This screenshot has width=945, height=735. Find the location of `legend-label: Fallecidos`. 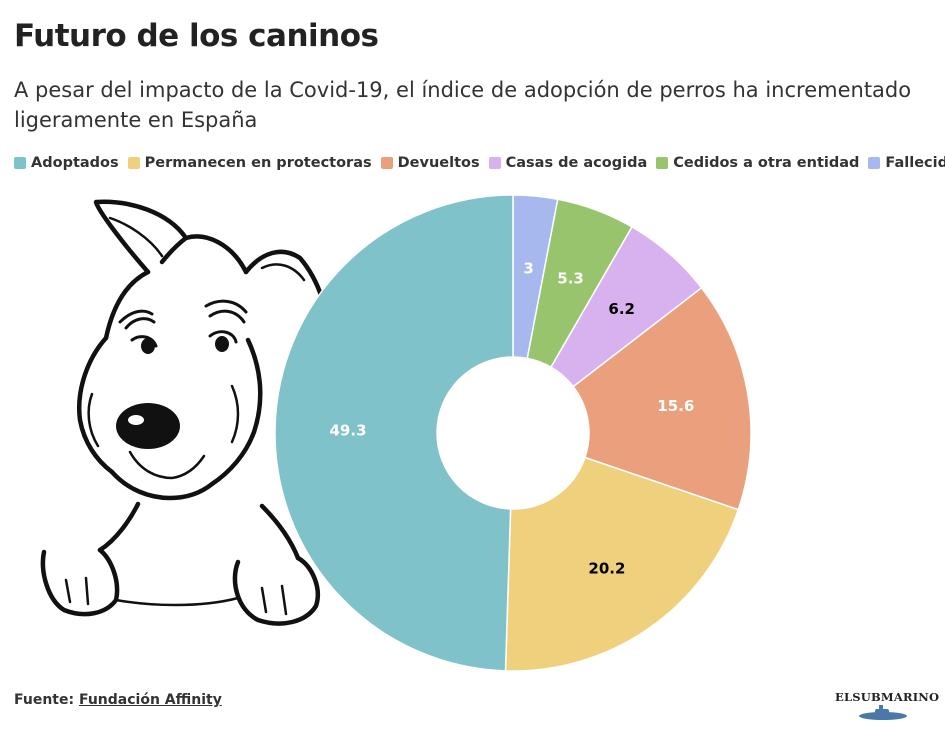

legend-label: Fallecidos is located at coordinates (915, 163).